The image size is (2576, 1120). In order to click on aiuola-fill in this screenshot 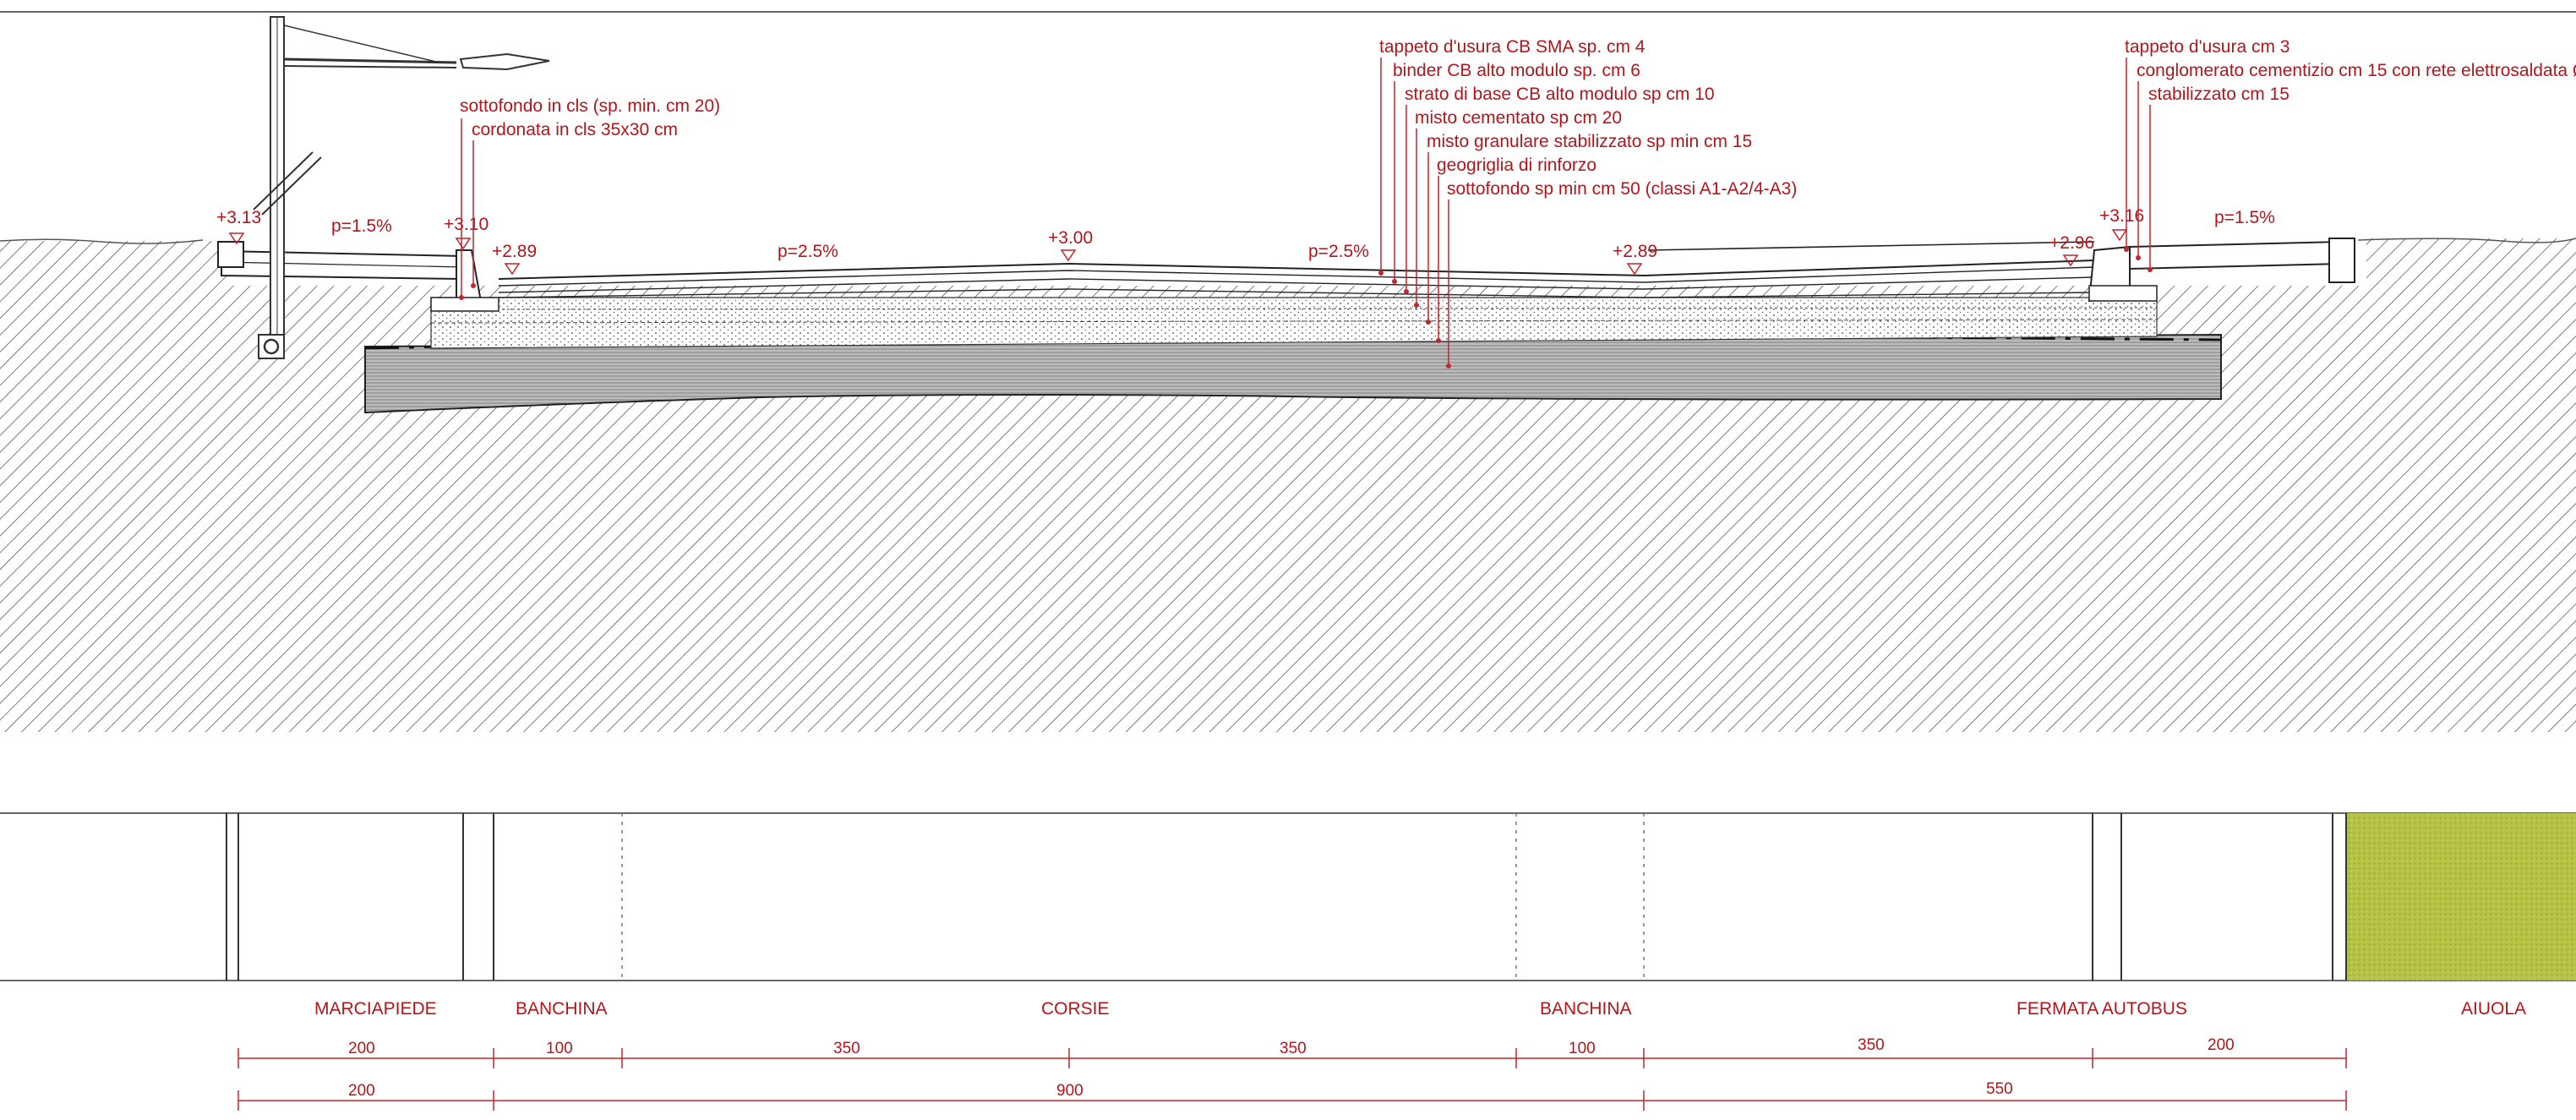, I will do `click(2461, 897)`.